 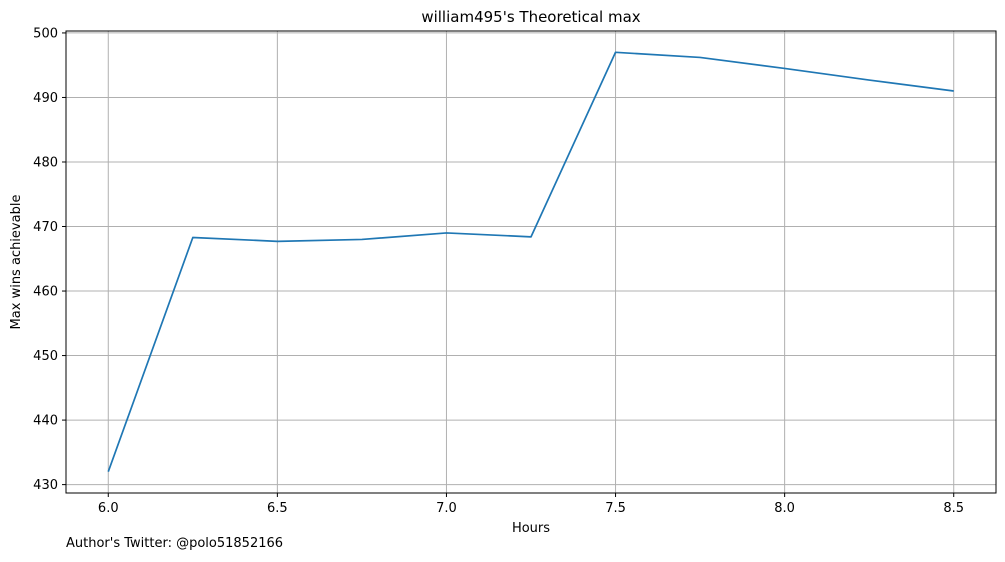 I want to click on x-axis-label: Hours, so click(x=531, y=528).